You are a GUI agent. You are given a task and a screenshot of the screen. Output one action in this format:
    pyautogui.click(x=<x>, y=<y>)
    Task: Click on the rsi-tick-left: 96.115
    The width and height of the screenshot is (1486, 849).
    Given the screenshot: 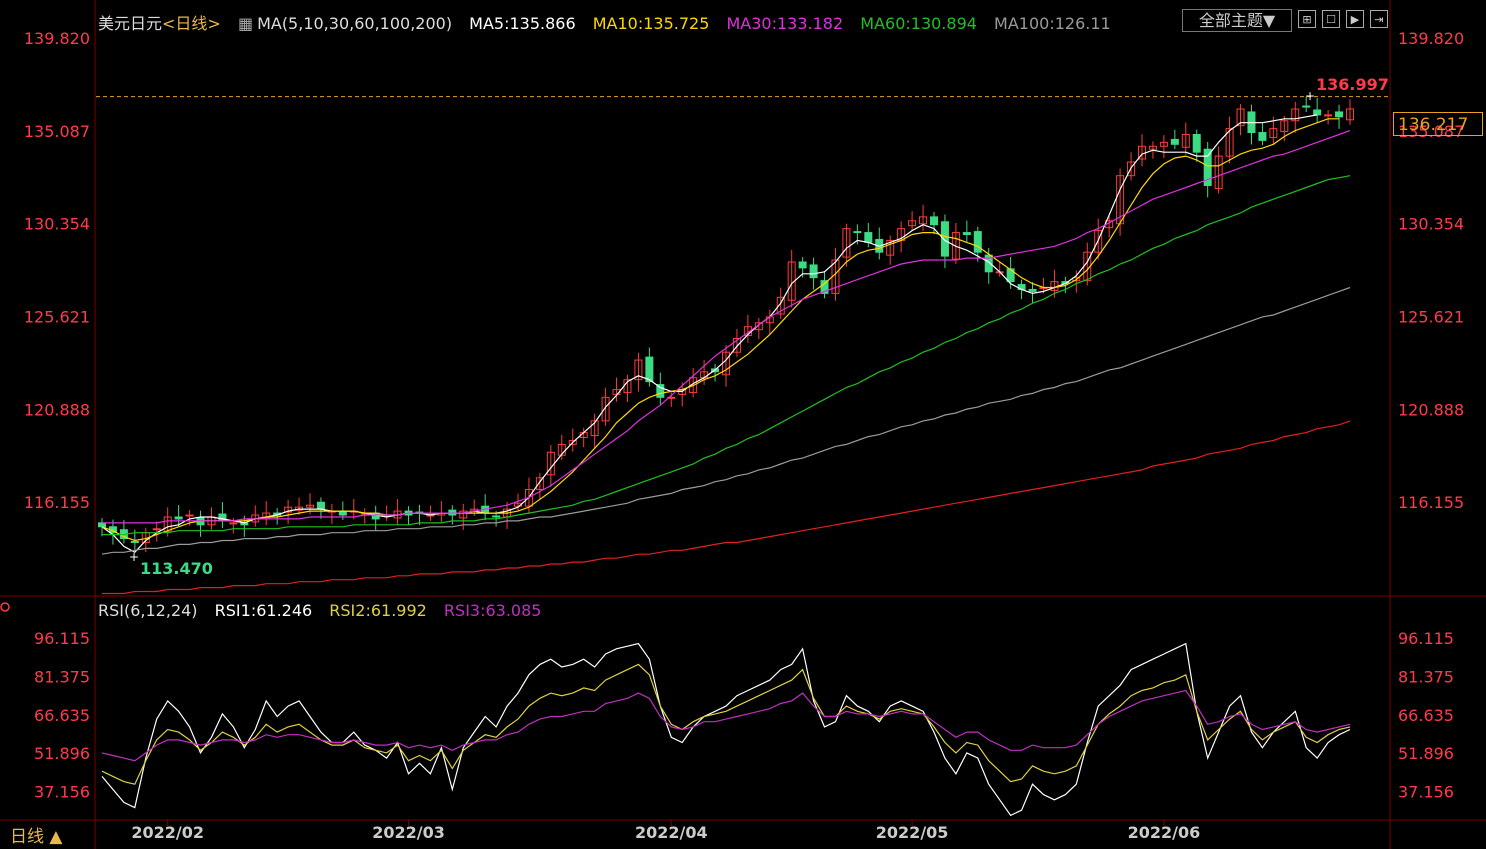 What is the action you would take?
    pyautogui.click(x=62, y=638)
    